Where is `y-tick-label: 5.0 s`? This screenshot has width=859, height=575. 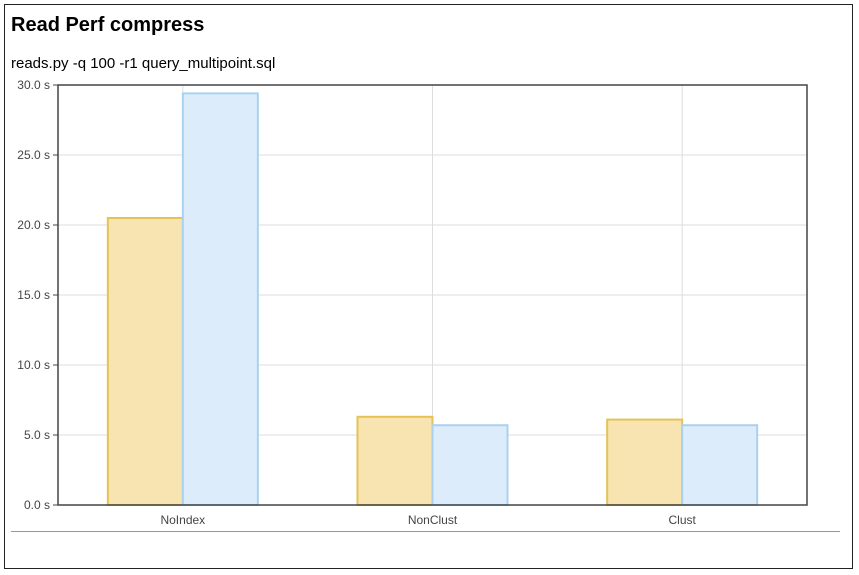 y-tick-label: 5.0 s is located at coordinates (37, 435).